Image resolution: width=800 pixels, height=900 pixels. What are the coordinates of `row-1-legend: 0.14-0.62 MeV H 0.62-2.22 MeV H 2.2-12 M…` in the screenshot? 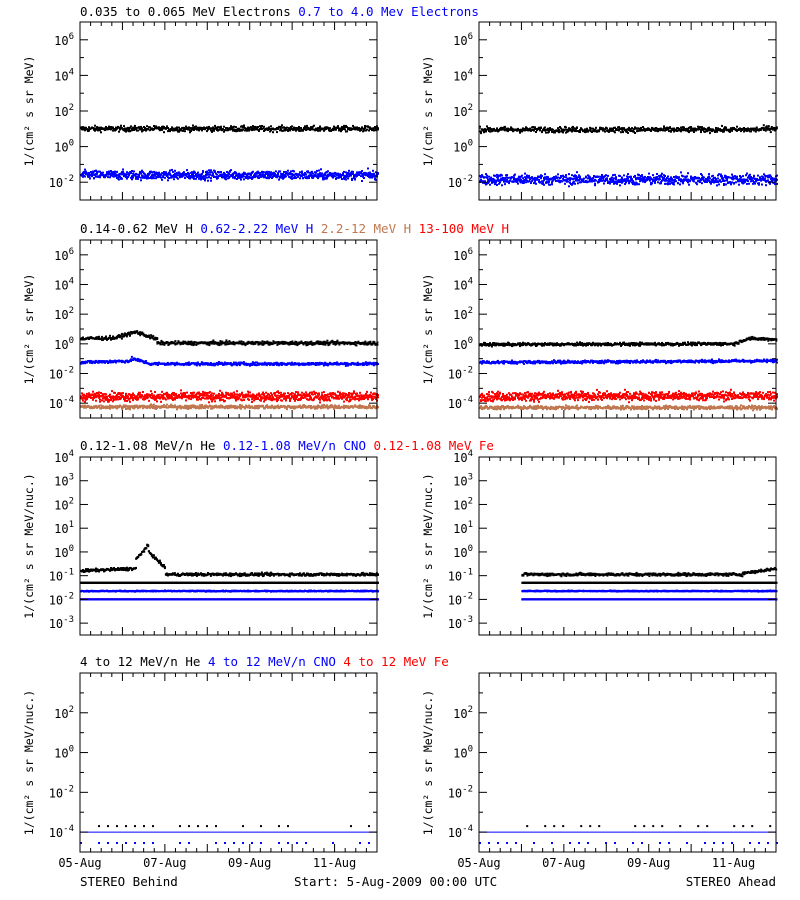 It's located at (294, 228).